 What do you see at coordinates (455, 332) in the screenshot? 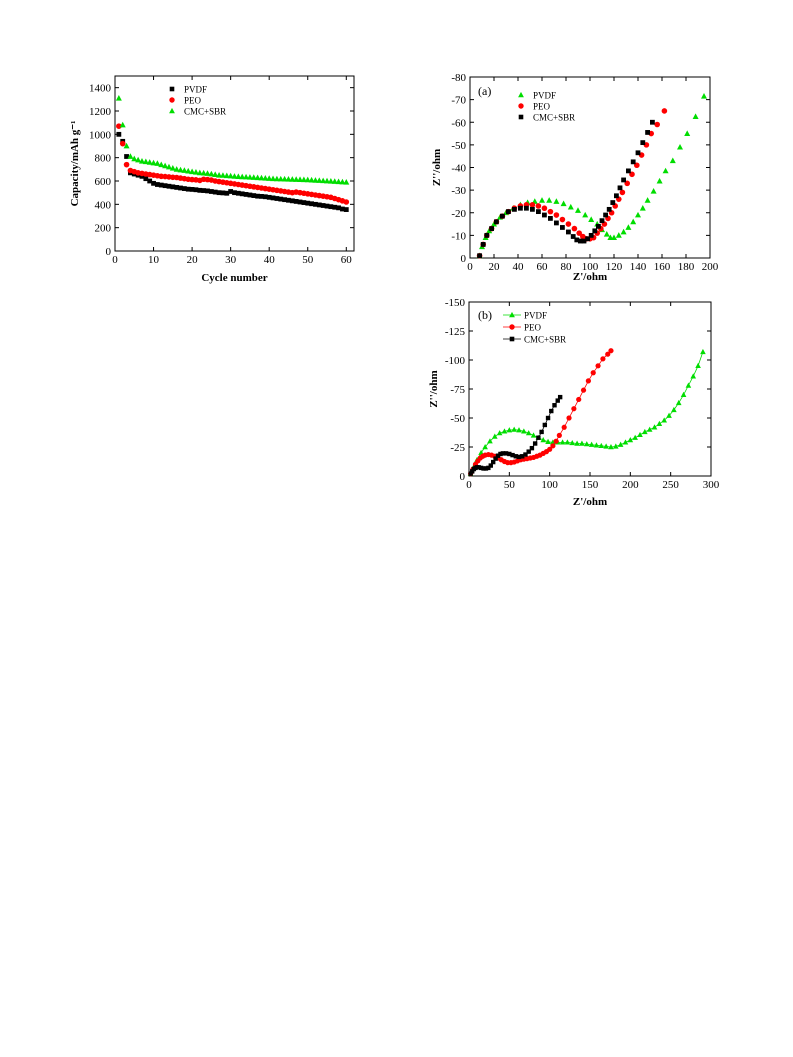
I see `y-tick-label: -125` at bounding box center [455, 332].